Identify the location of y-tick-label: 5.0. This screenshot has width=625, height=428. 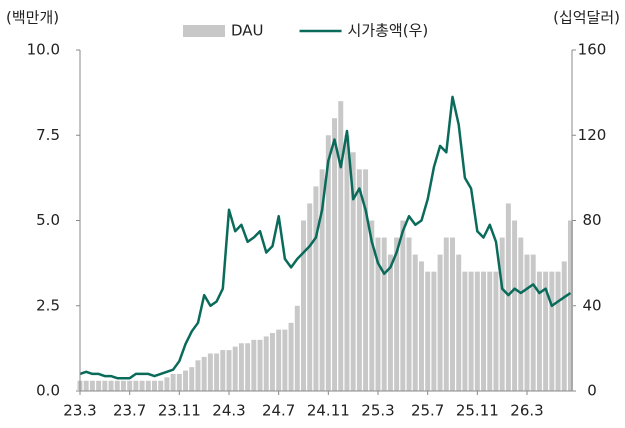
(48, 220).